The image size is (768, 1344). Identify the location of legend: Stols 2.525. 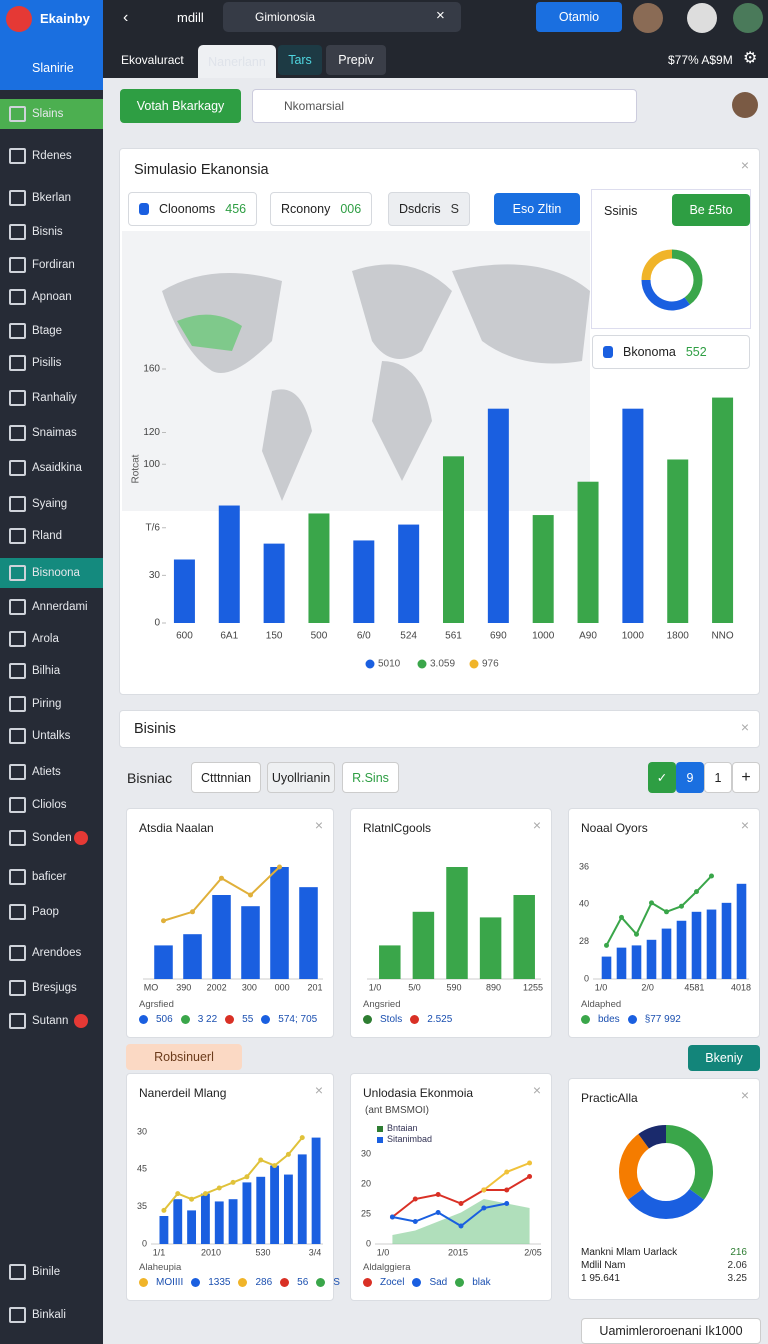
(407, 1019).